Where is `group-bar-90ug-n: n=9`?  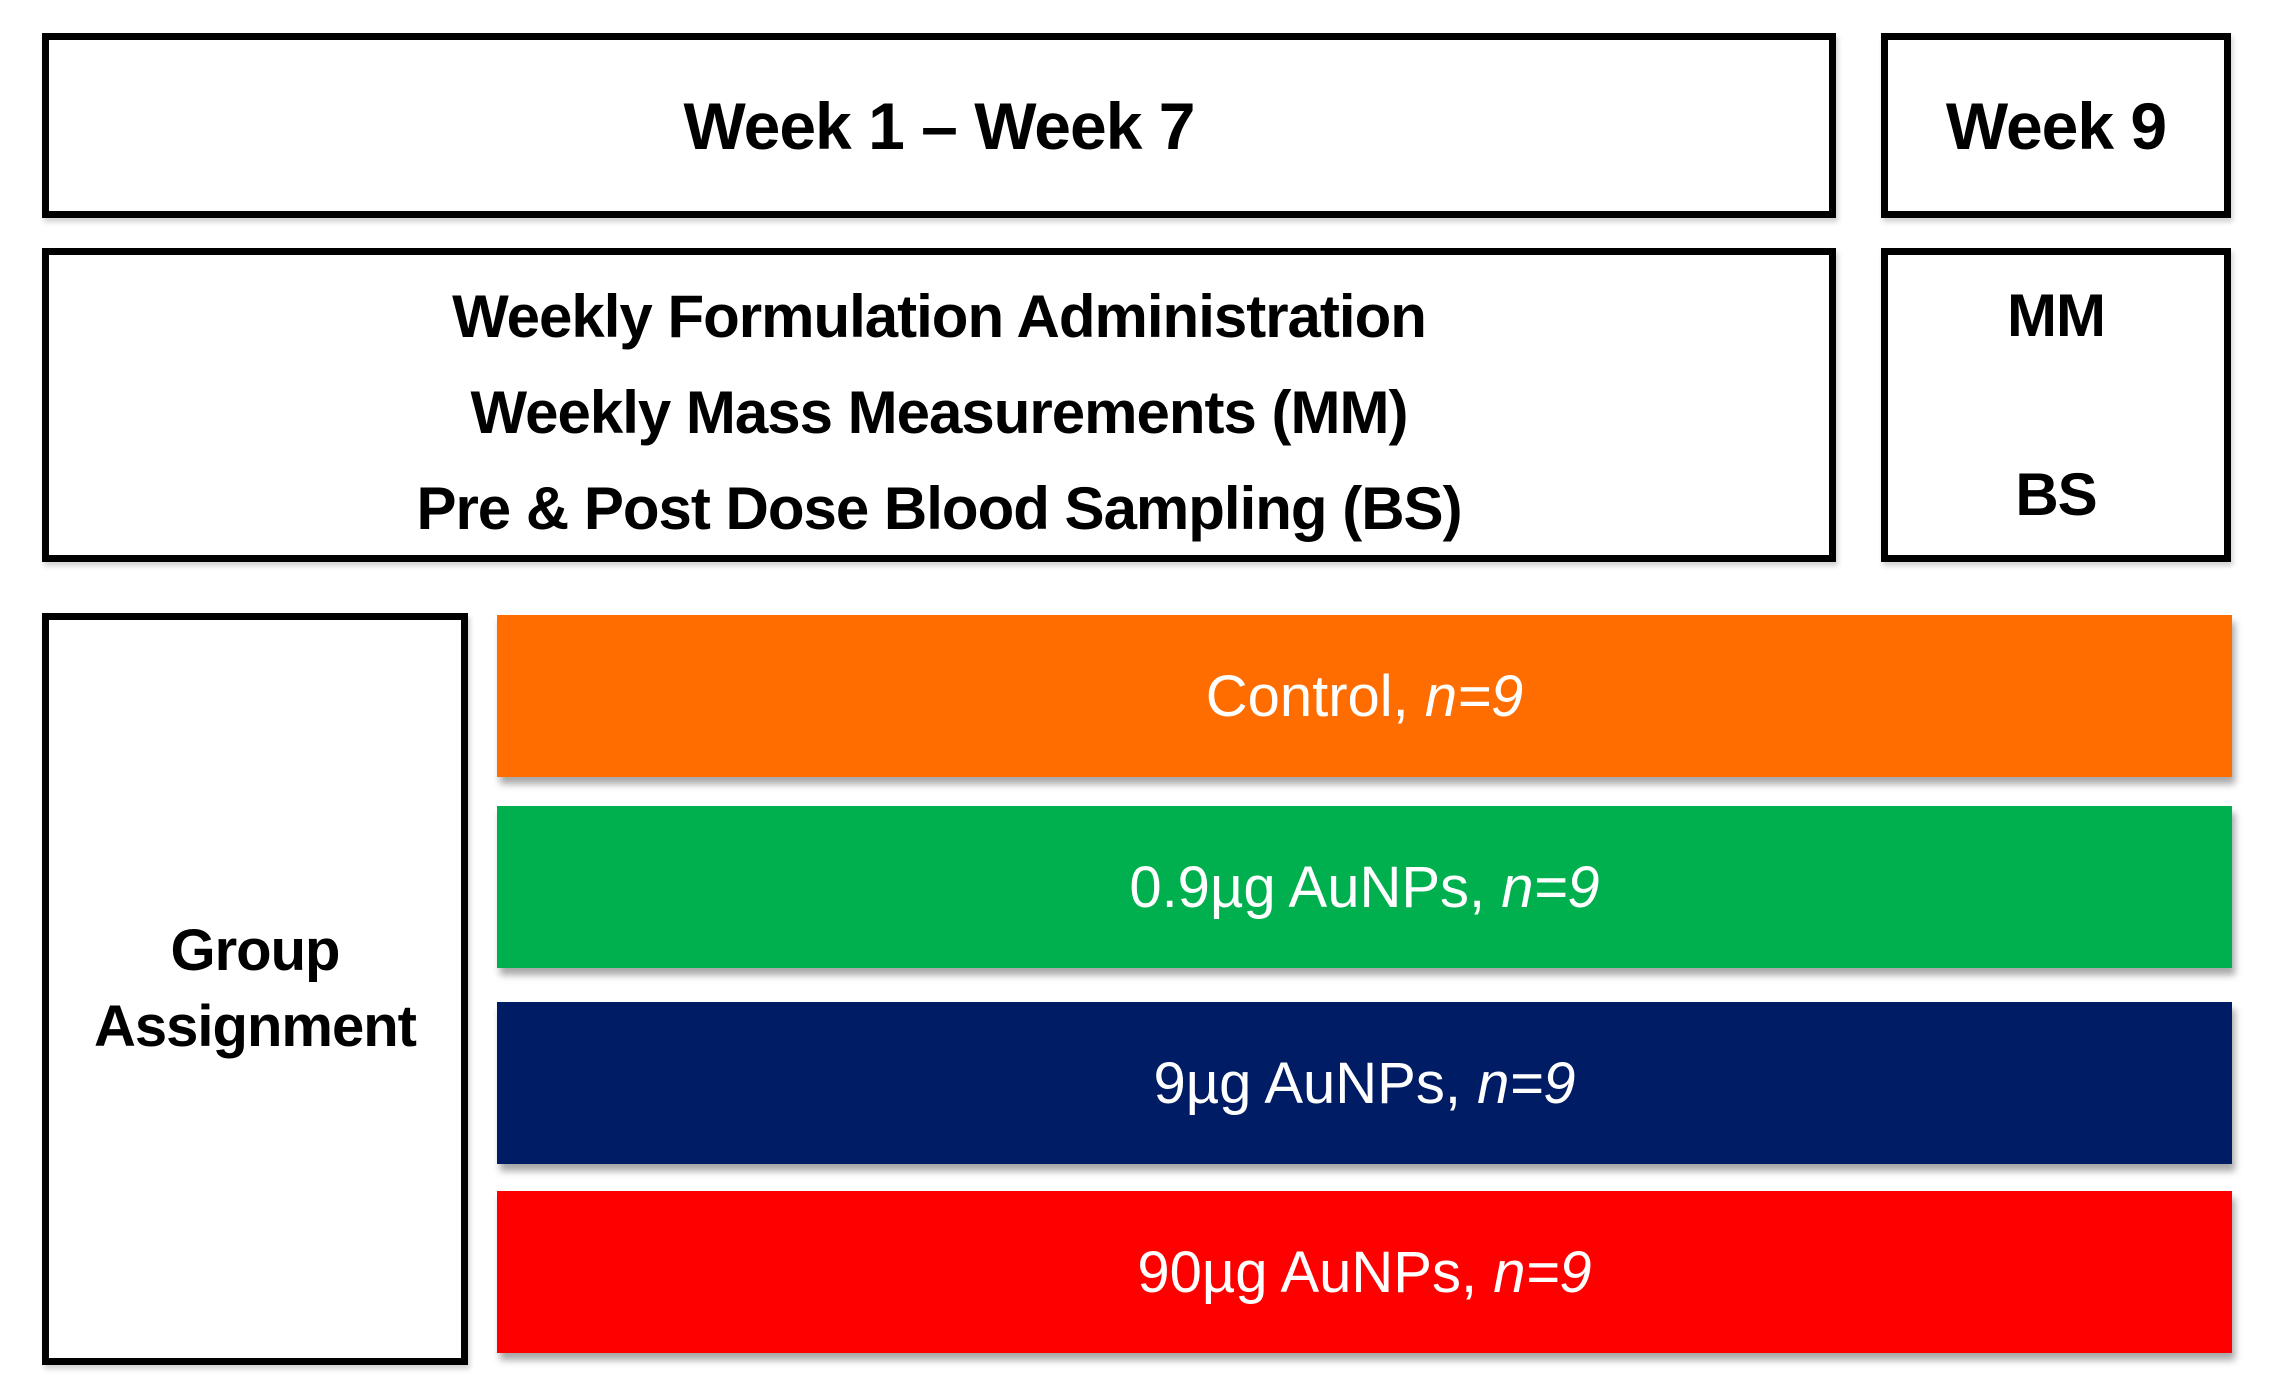 group-bar-90ug-n: n=9 is located at coordinates (1542, 1272).